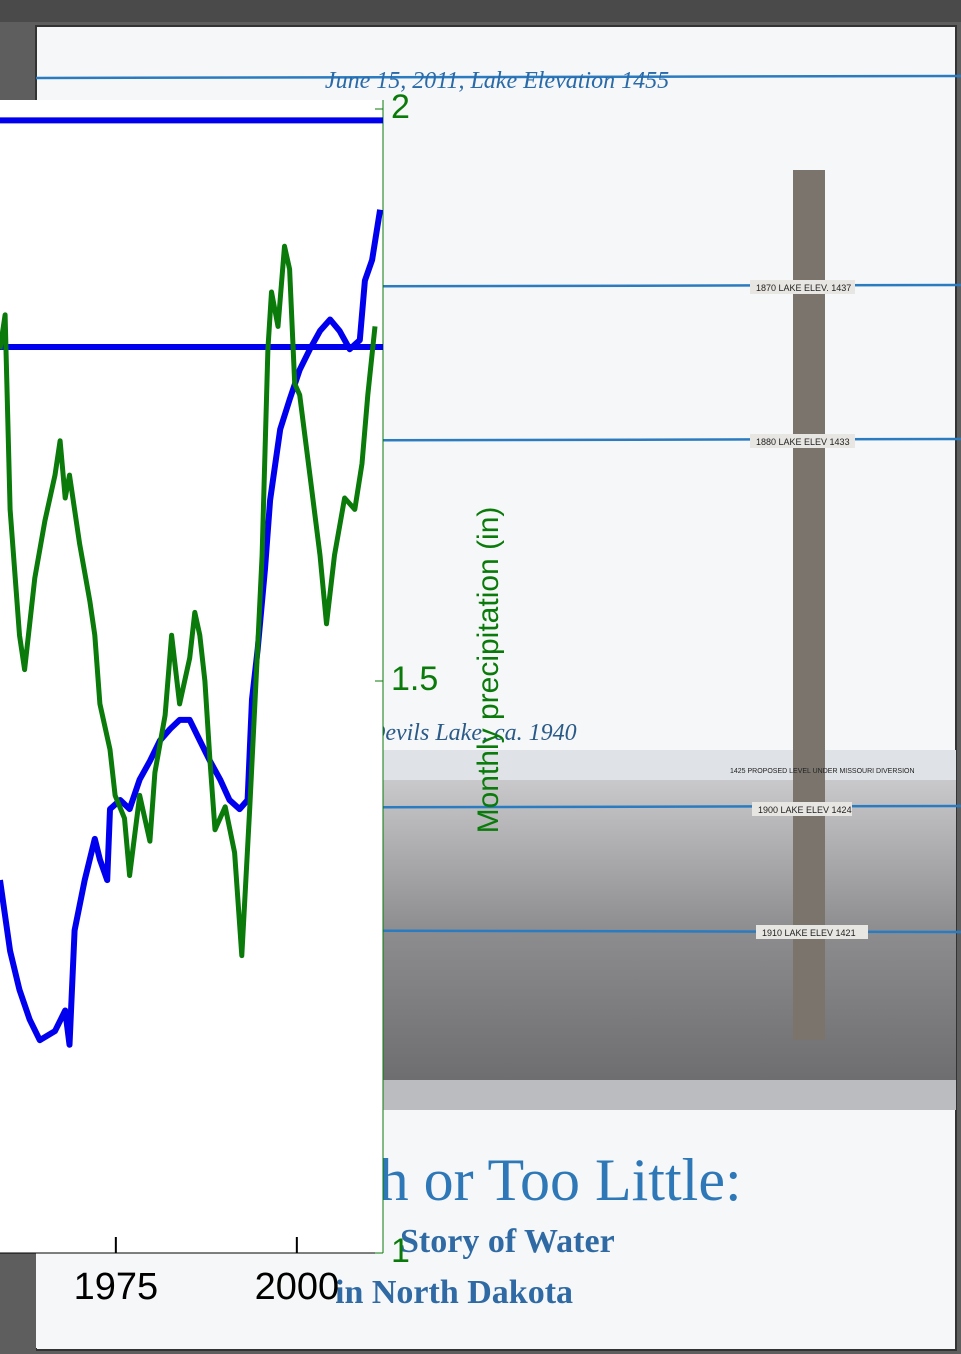 This screenshot has width=961, height=1354. What do you see at coordinates (116, 1287) in the screenshot?
I see `x-tick-label: 1975` at bounding box center [116, 1287].